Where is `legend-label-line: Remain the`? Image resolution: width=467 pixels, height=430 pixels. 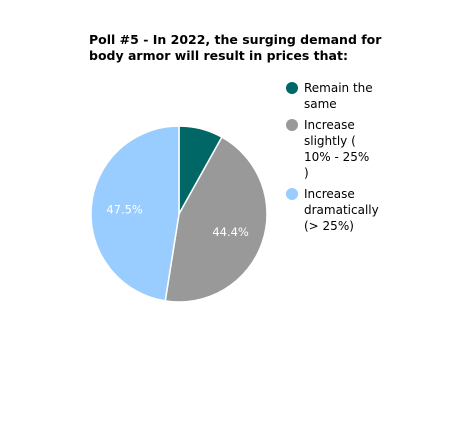 legend-label-line: Remain the is located at coordinates (338, 88).